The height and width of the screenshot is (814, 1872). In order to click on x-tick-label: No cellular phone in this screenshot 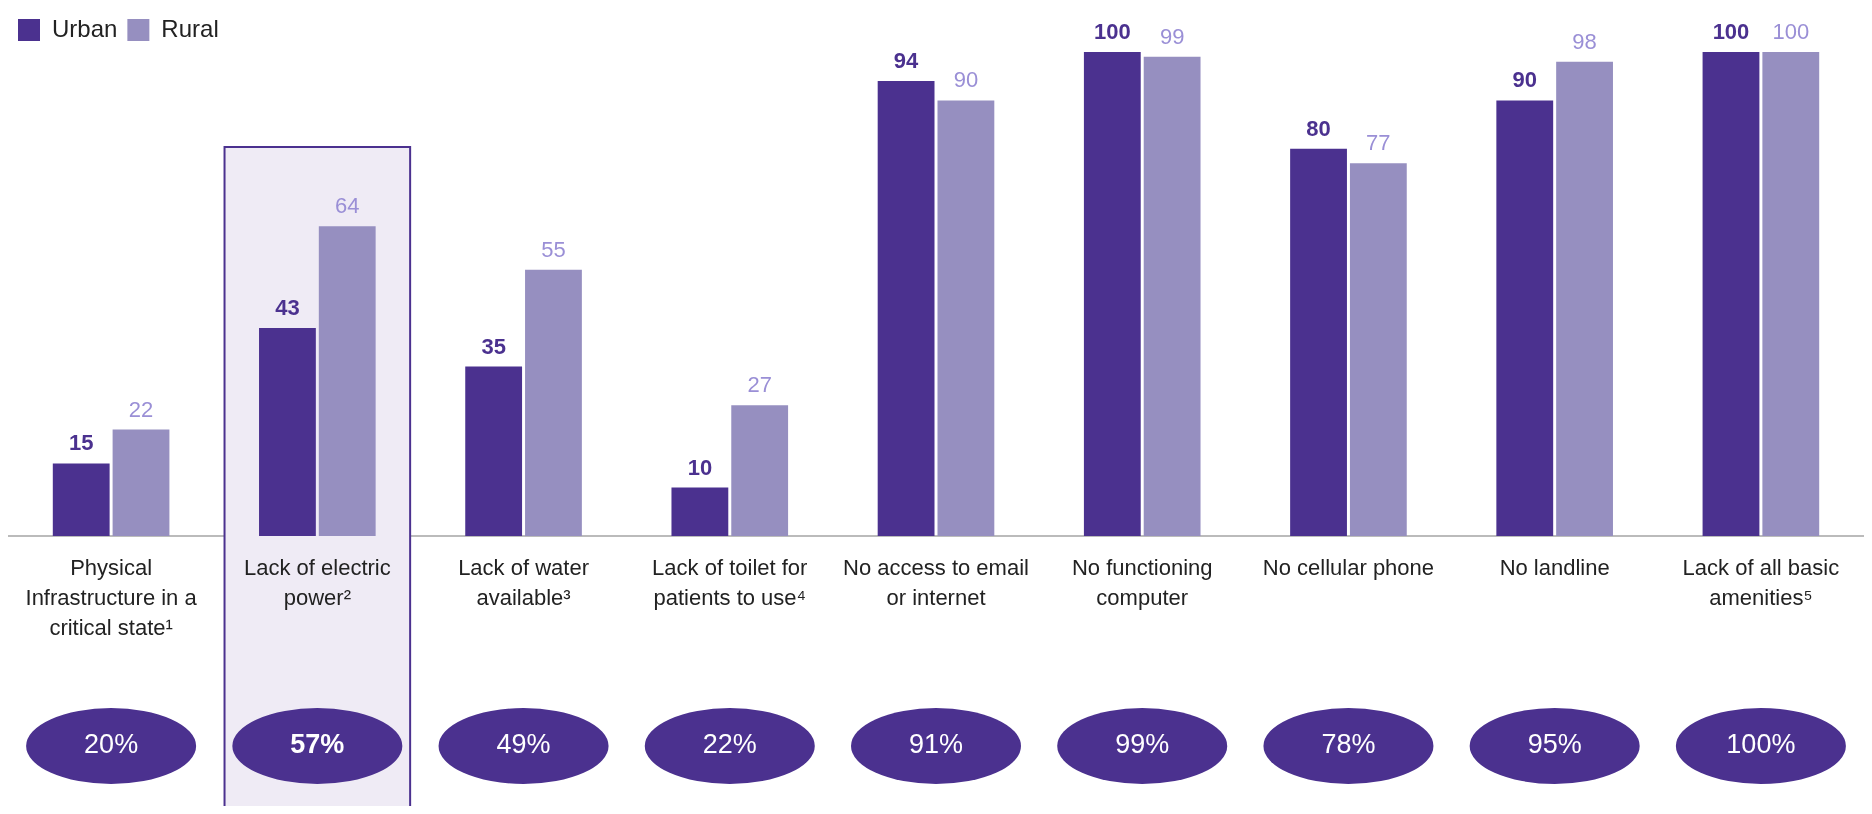, I will do `click(1348, 568)`.